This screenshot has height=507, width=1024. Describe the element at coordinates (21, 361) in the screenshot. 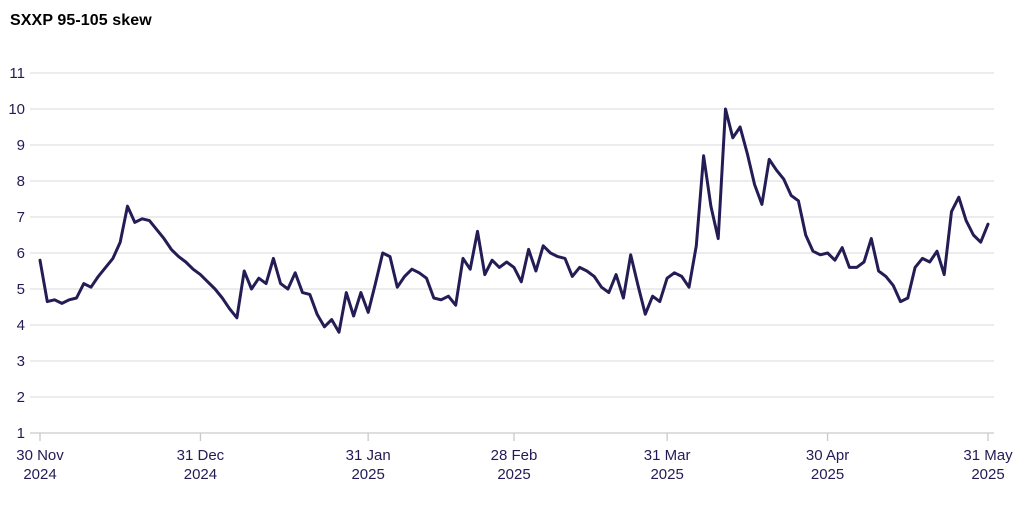

I see `y-axis-label: 3` at that location.